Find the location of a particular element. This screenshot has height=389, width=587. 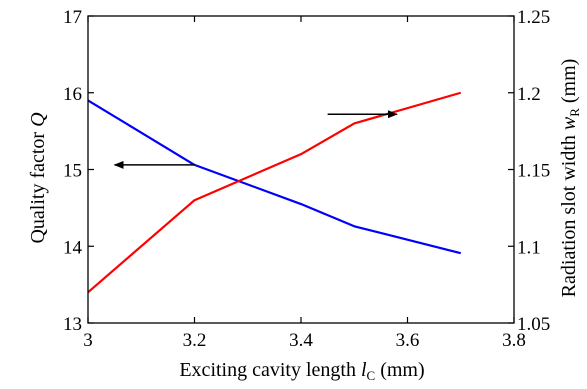

x-tick-label: 3 is located at coordinates (88, 340).